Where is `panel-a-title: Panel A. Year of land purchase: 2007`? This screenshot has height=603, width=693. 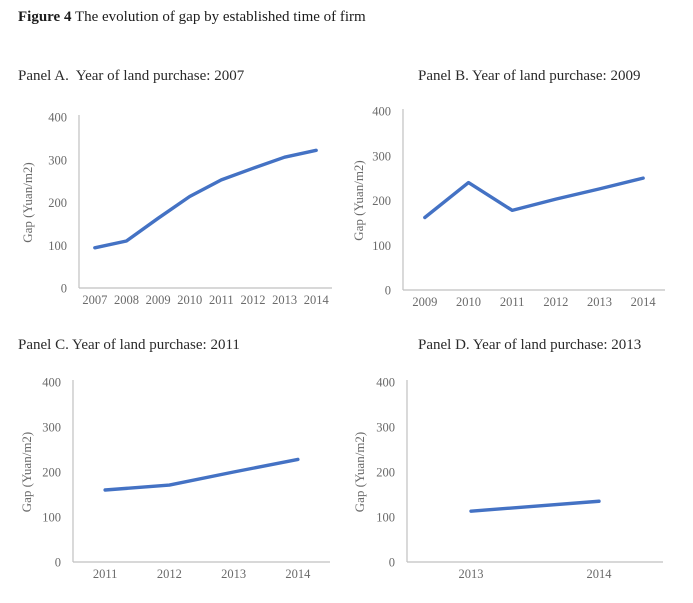
panel-a-title: Panel A. Year of land purchase: 2007 is located at coordinates (131, 76).